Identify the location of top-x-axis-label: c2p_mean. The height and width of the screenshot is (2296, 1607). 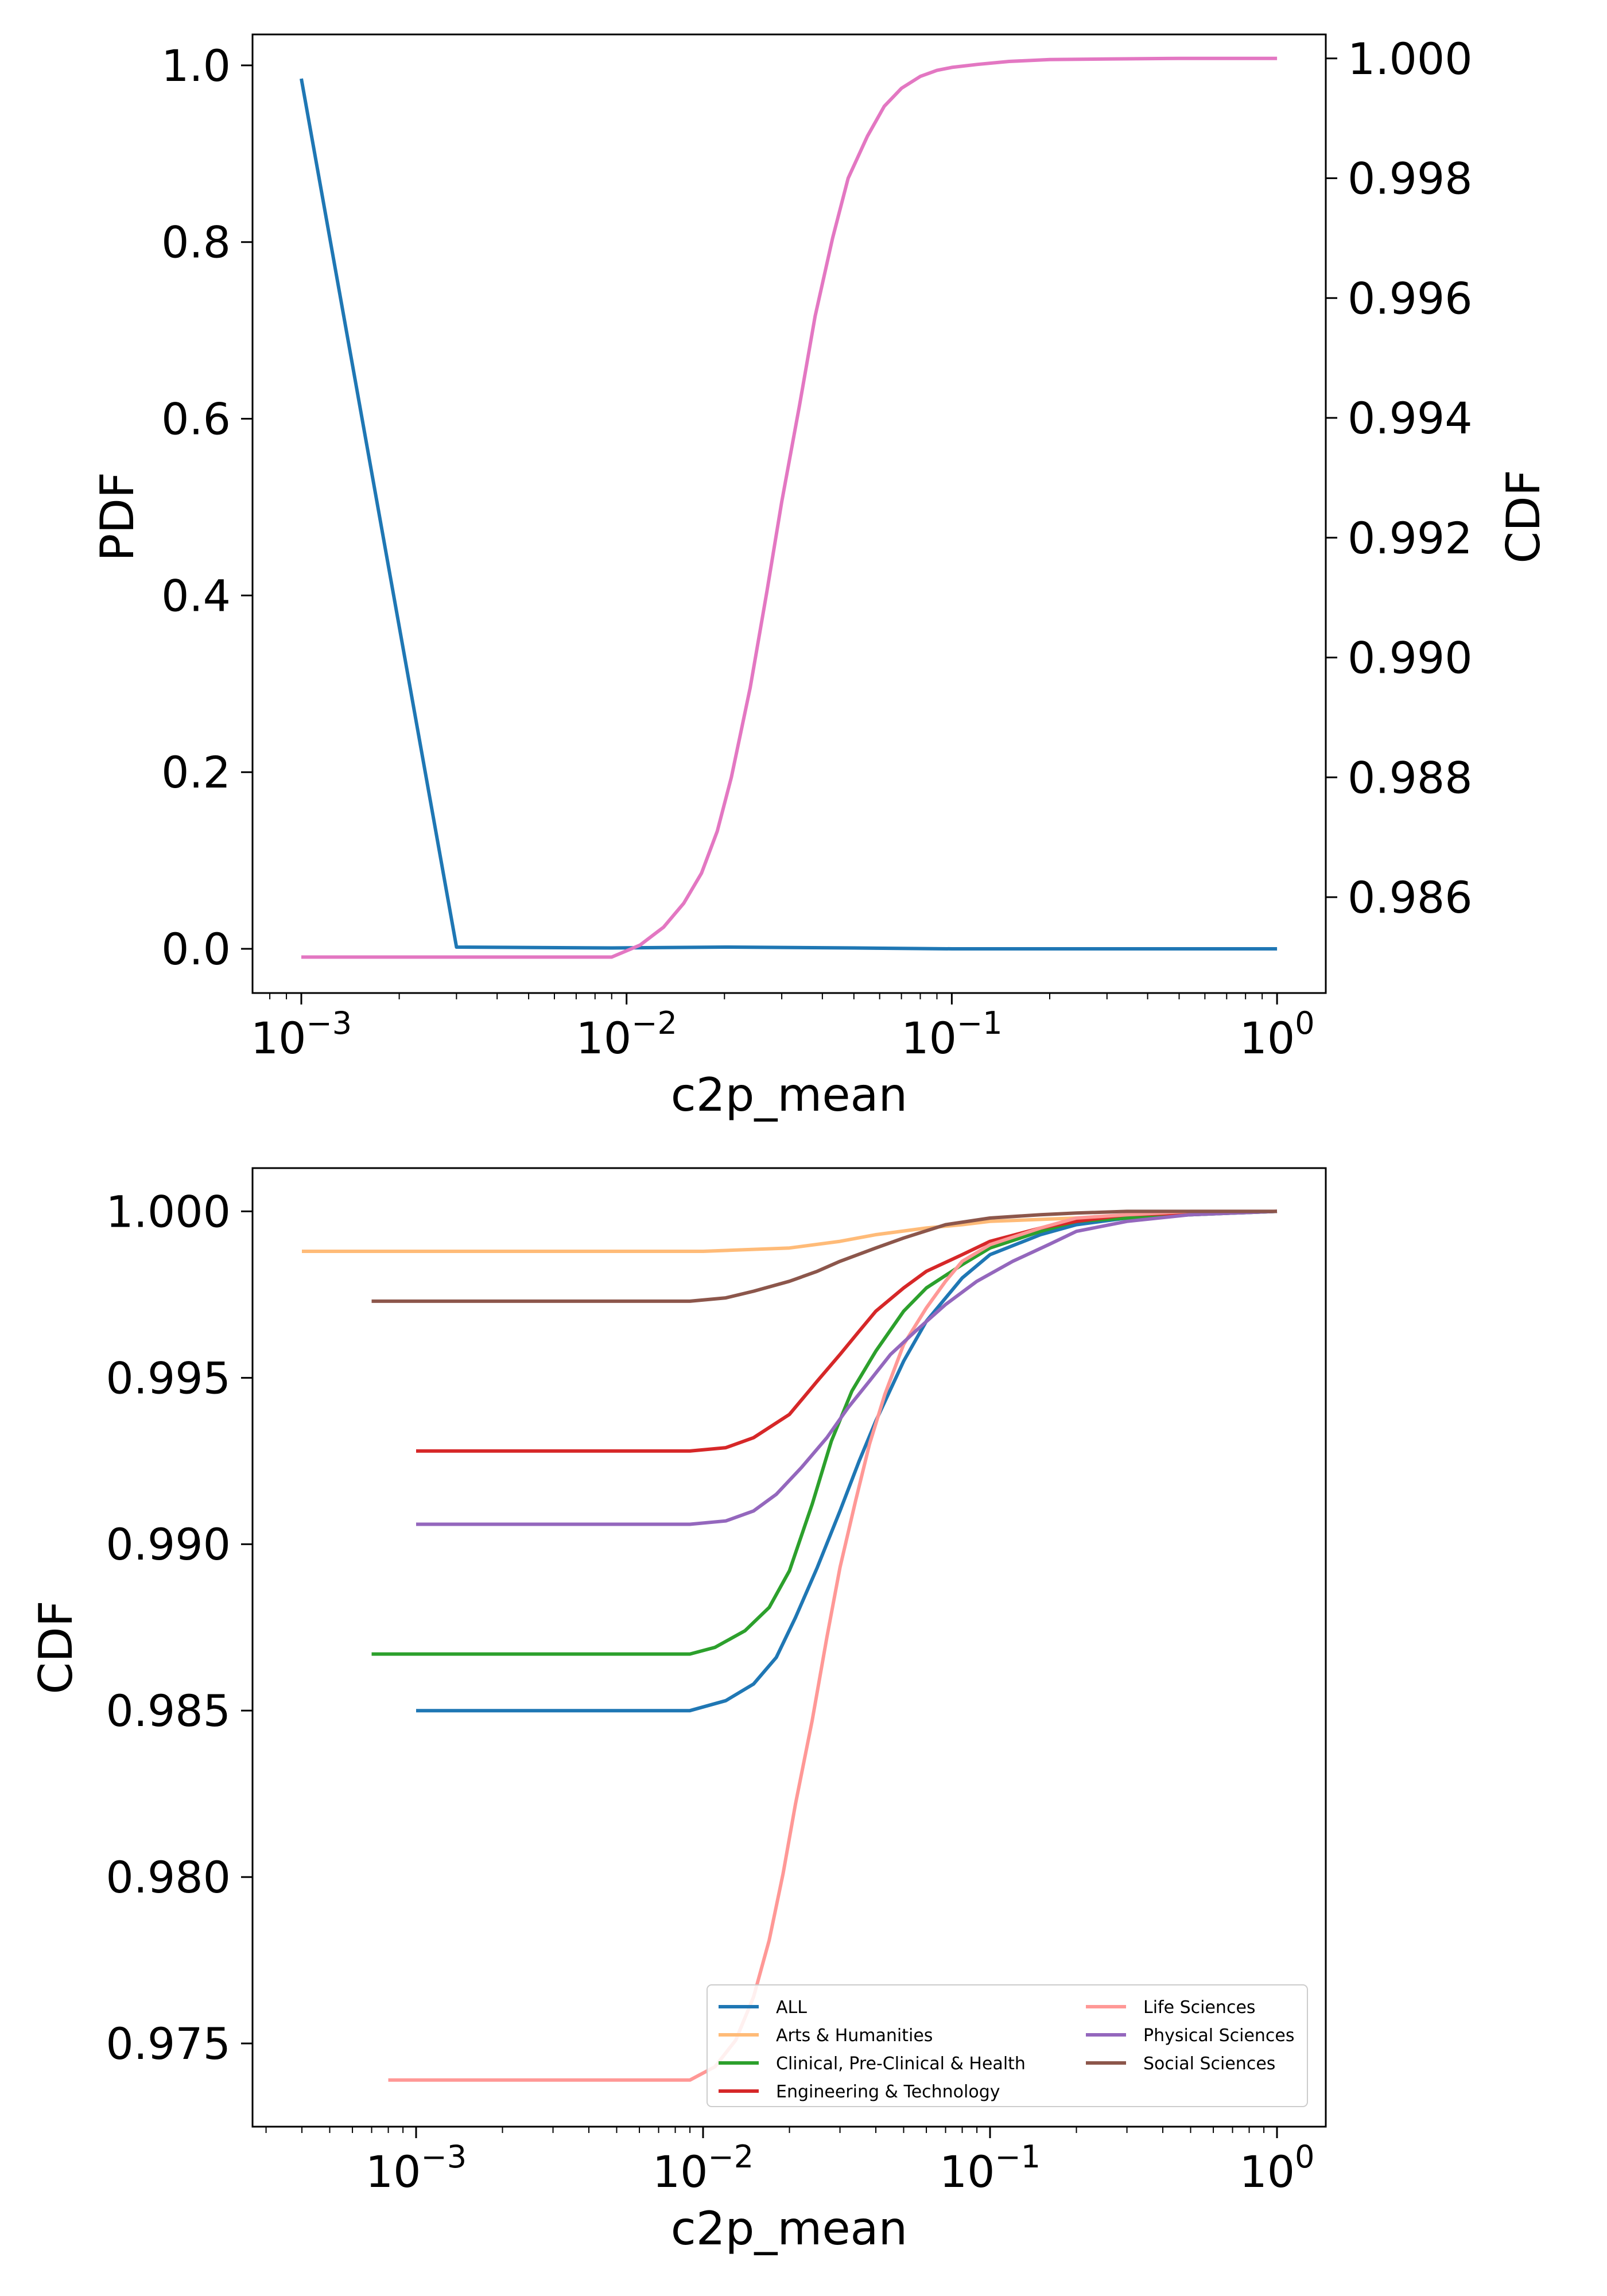
(789, 1095).